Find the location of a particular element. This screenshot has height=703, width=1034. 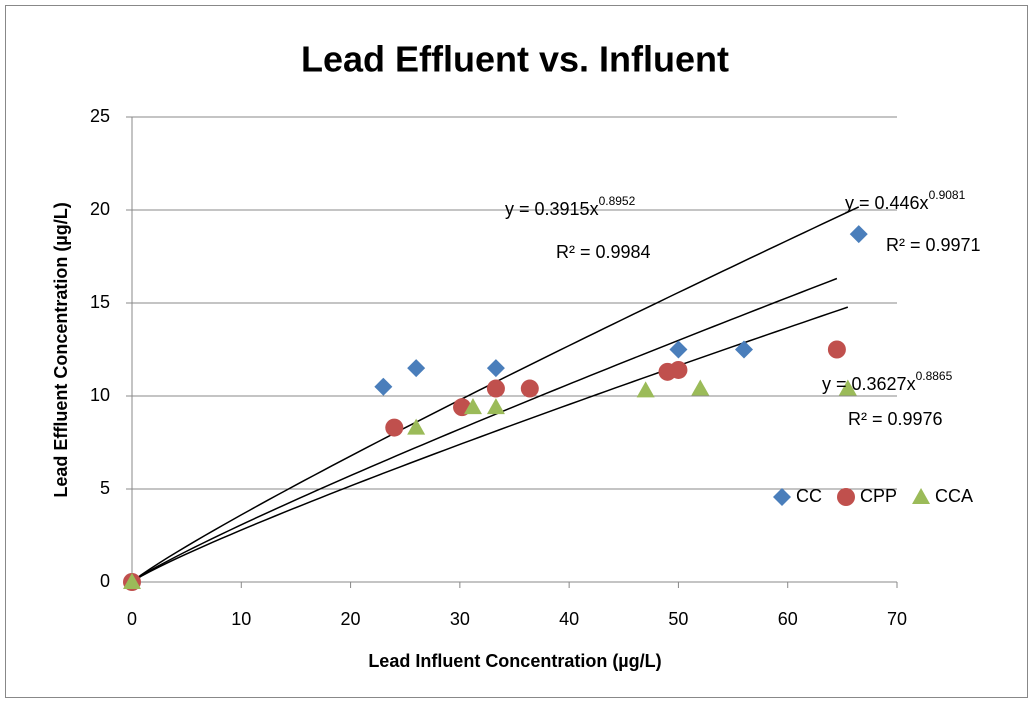

trendline-equation: y = 0.446x0.9081 is located at coordinates (905, 200).